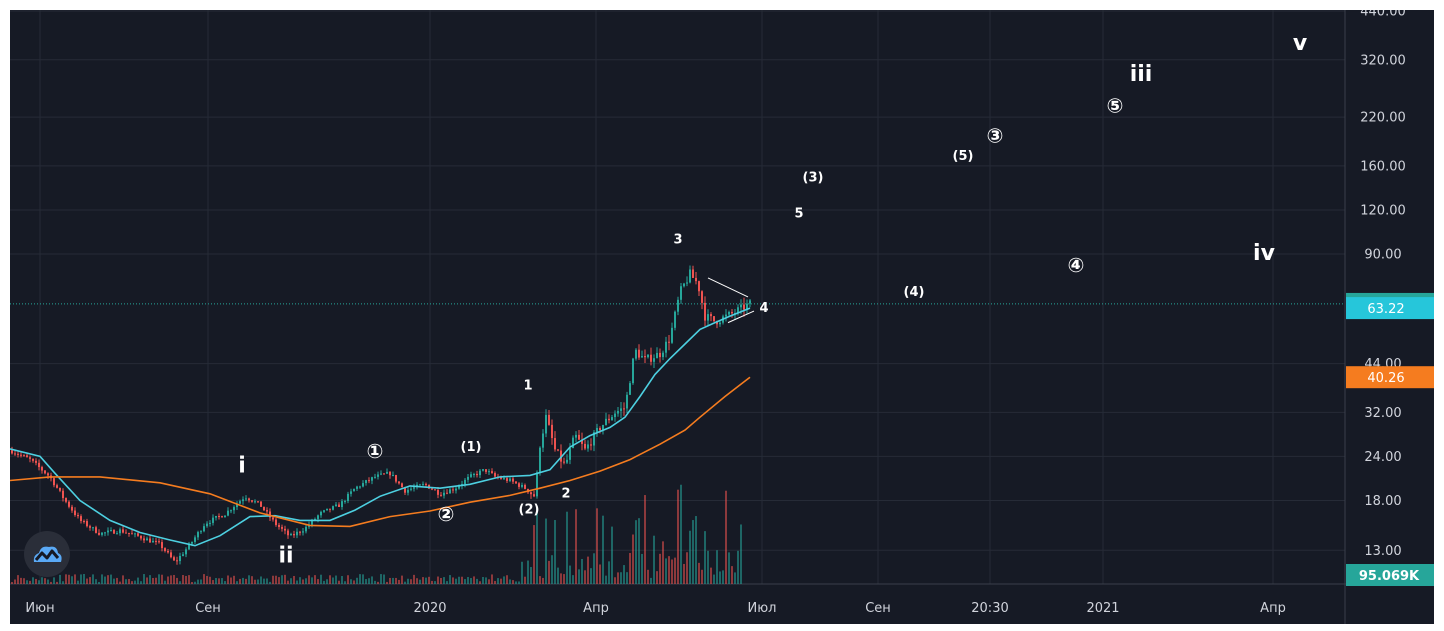  I want to click on x-tick-label: Апр, so click(1273, 608).